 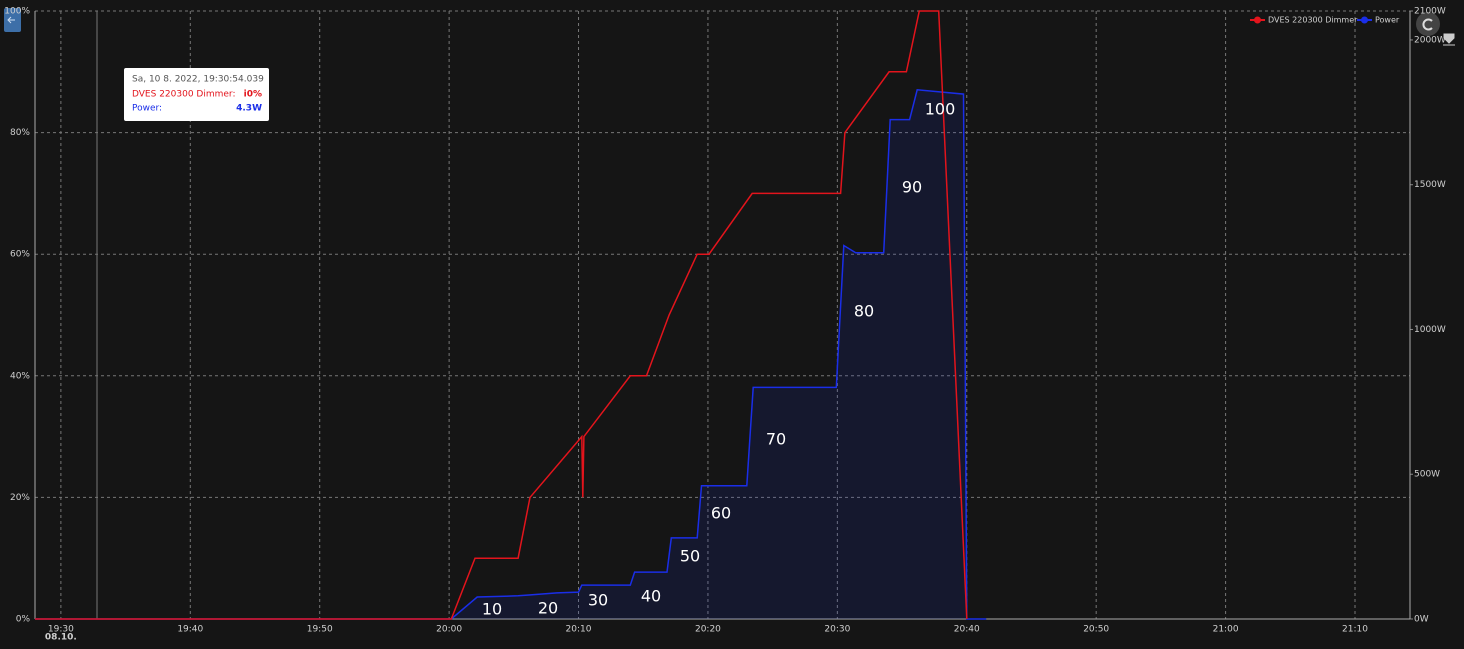 I want to click on tooltip-value: i0%, so click(x=253, y=95).